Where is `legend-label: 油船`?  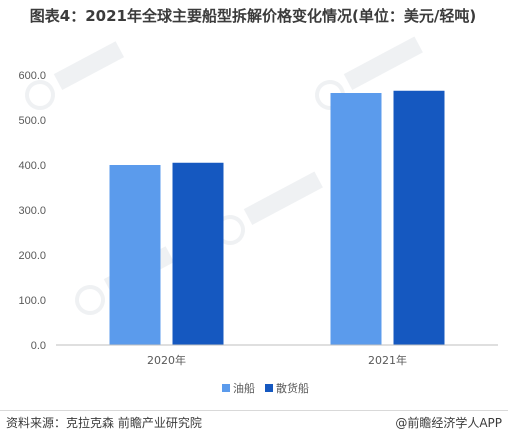
legend-label: 油船 is located at coordinates (244, 388).